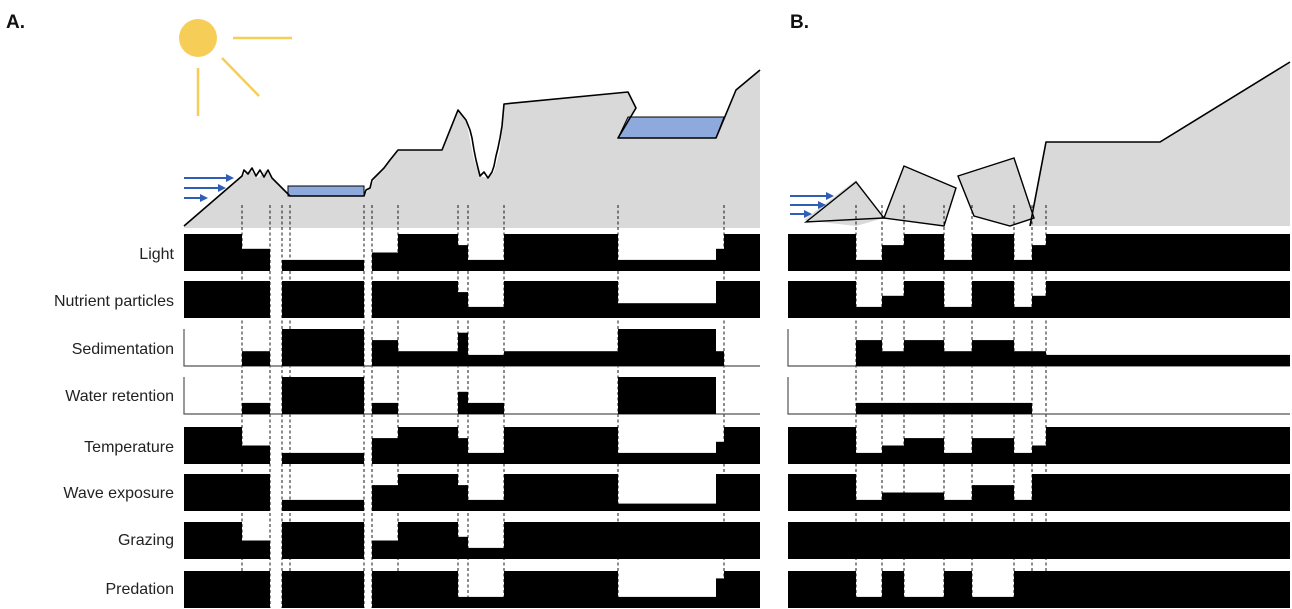 This screenshot has width=1292, height=609. I want to click on panel-b-letter: B., so click(799, 22).